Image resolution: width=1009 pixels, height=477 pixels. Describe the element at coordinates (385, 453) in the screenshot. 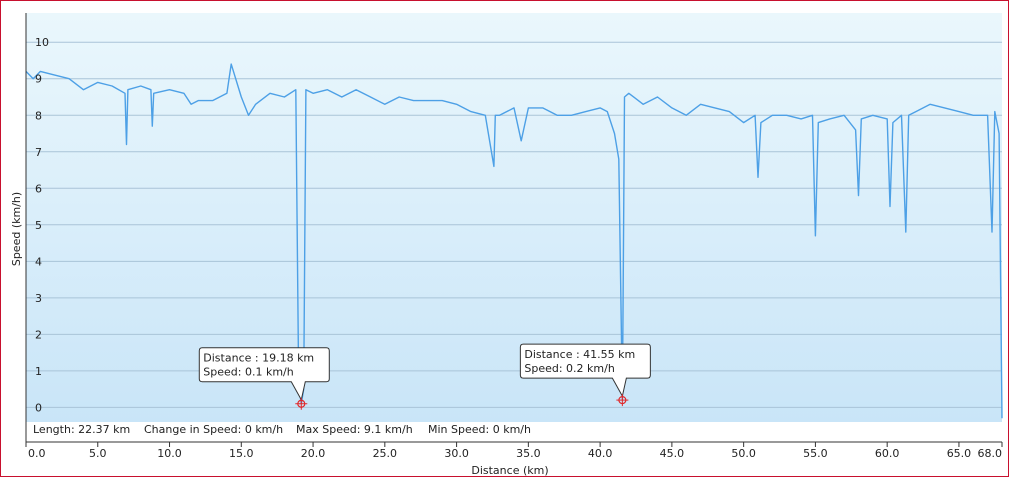

I see `x-tick-label: 25.0` at that location.